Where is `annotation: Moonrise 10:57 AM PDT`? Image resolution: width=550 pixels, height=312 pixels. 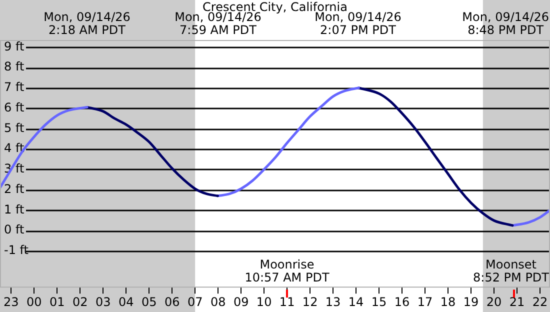 annotation: Moonrise 10:57 AM PDT is located at coordinates (287, 271).